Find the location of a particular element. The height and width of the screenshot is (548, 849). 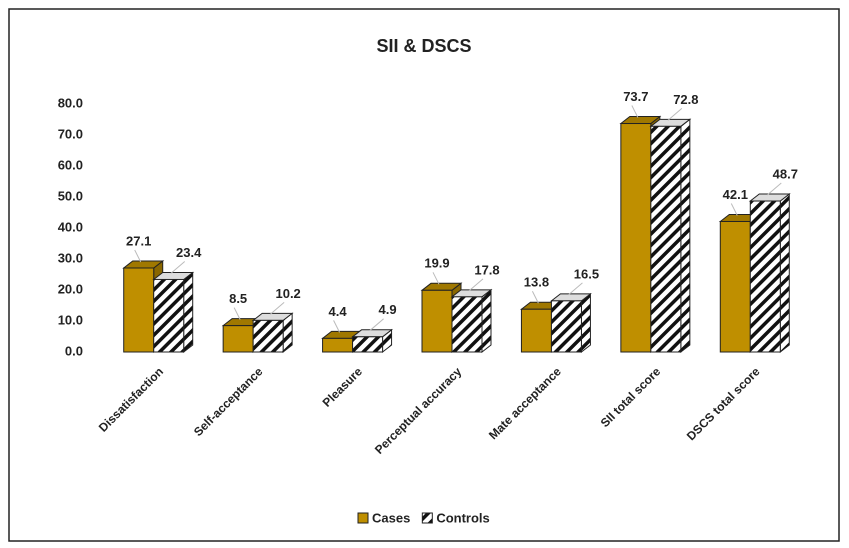

value-label: 73.7 is located at coordinates (635, 96).